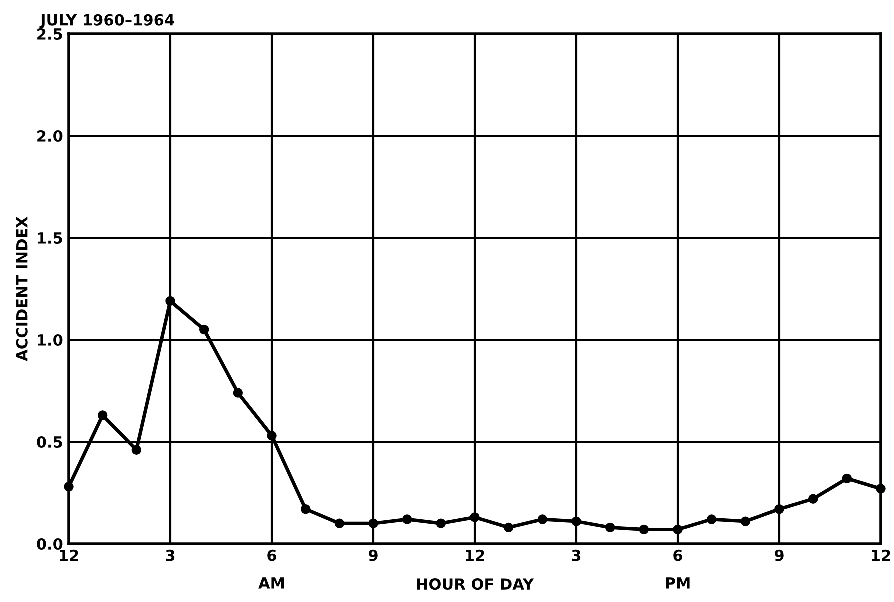 Image resolution: width=894 pixels, height=602 pixels. What do you see at coordinates (50, 136) in the screenshot?
I see `y-tick-label: 2.0` at bounding box center [50, 136].